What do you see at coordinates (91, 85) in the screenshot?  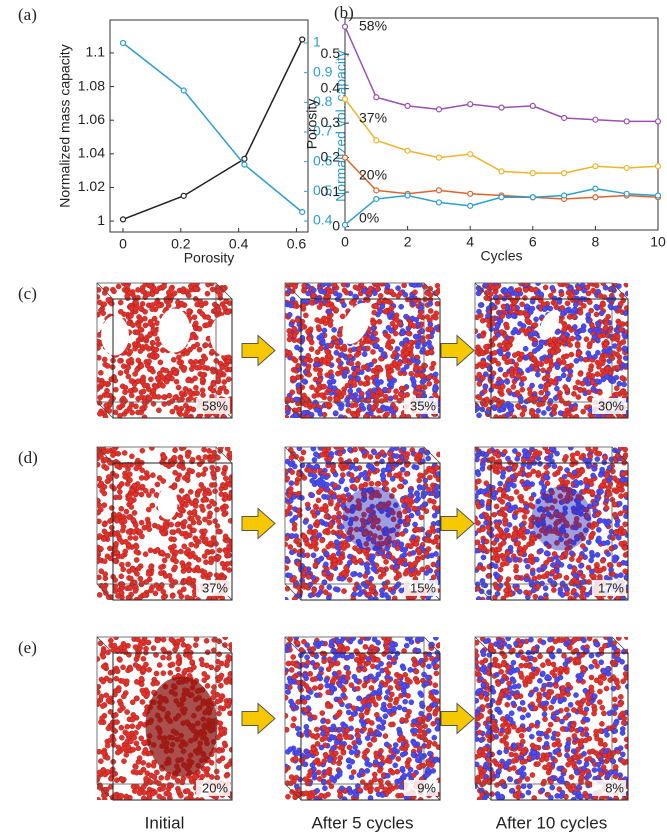 I see `y-tick-label: 1.08` at bounding box center [91, 85].